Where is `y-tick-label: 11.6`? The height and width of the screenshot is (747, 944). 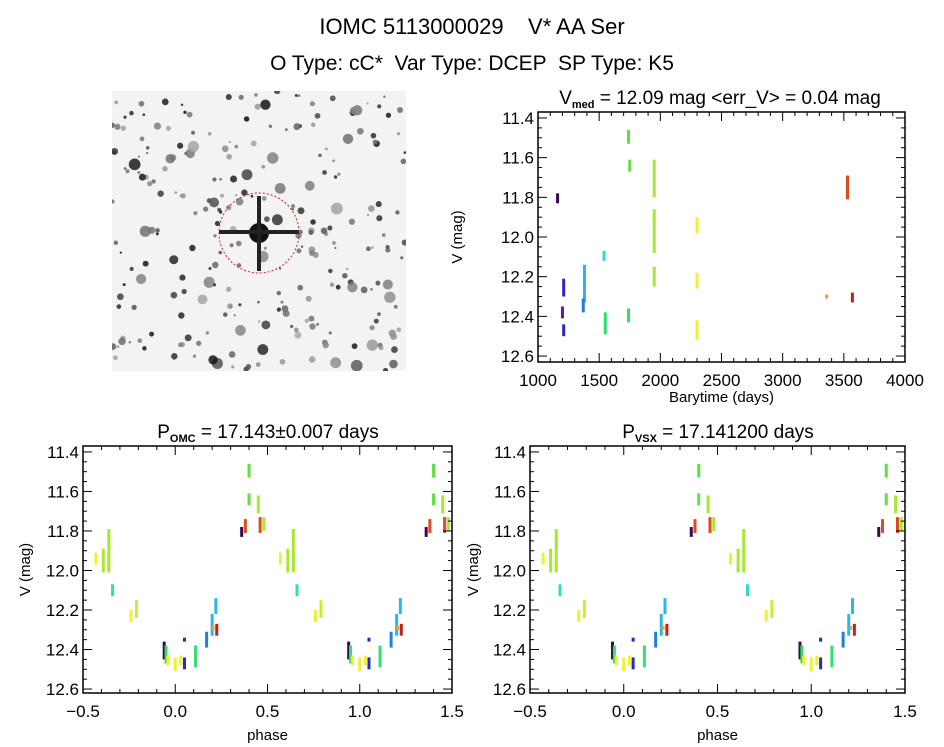 y-tick-label: 11.6 is located at coordinates (63, 491).